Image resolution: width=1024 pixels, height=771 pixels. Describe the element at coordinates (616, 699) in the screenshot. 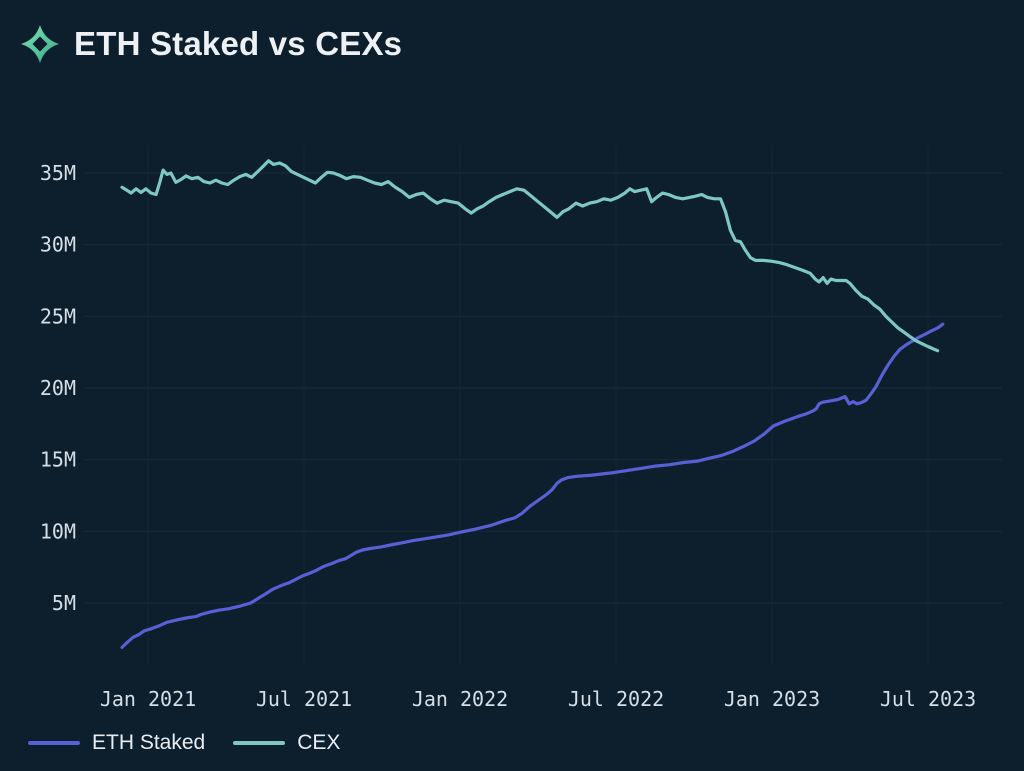

I see `x-tick-label: Jul 2022` at that location.